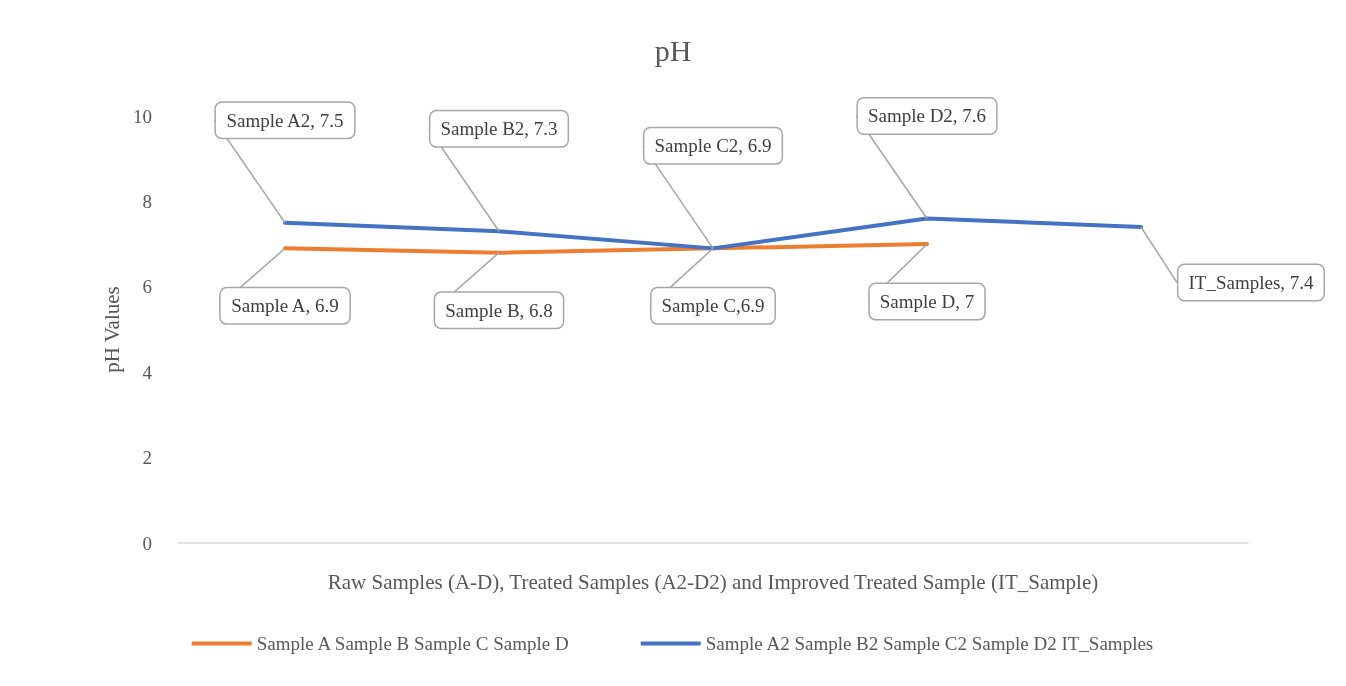  Describe the element at coordinates (499, 310) in the screenshot. I see `data-label: Sample B, 6.8` at that location.